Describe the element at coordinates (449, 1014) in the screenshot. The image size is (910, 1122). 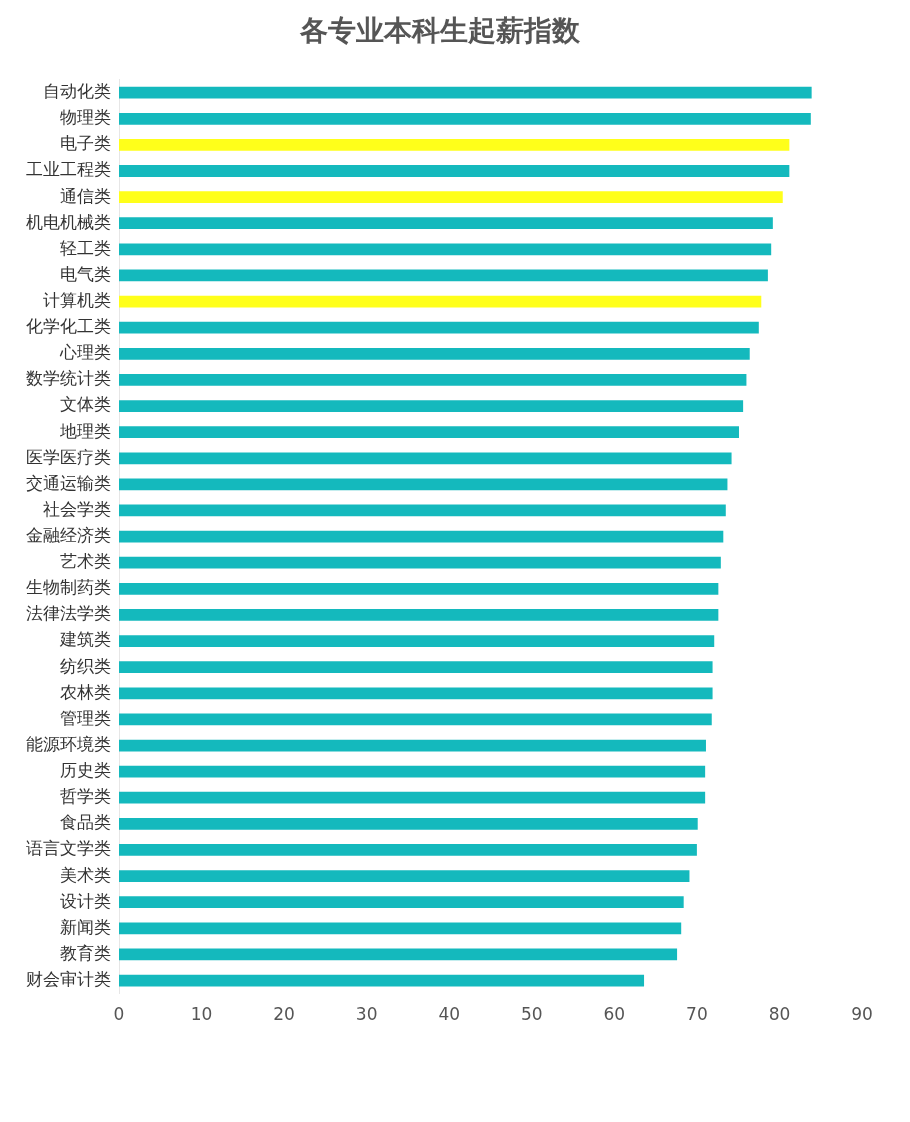
I see `x-tick-label: 40` at that location.